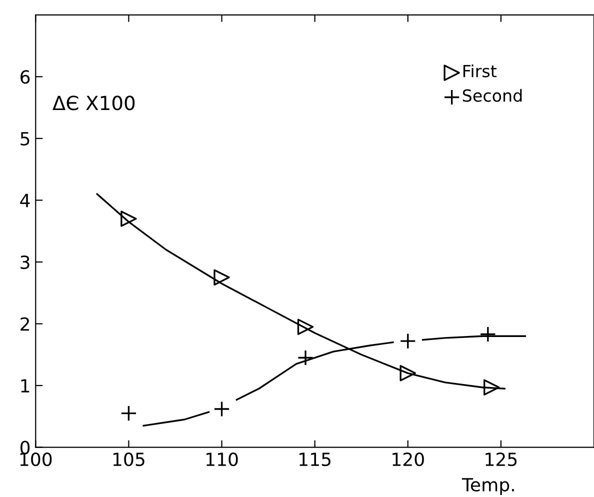  Describe the element at coordinates (222, 459) in the screenshot. I see `x-tick-label: 110` at that location.